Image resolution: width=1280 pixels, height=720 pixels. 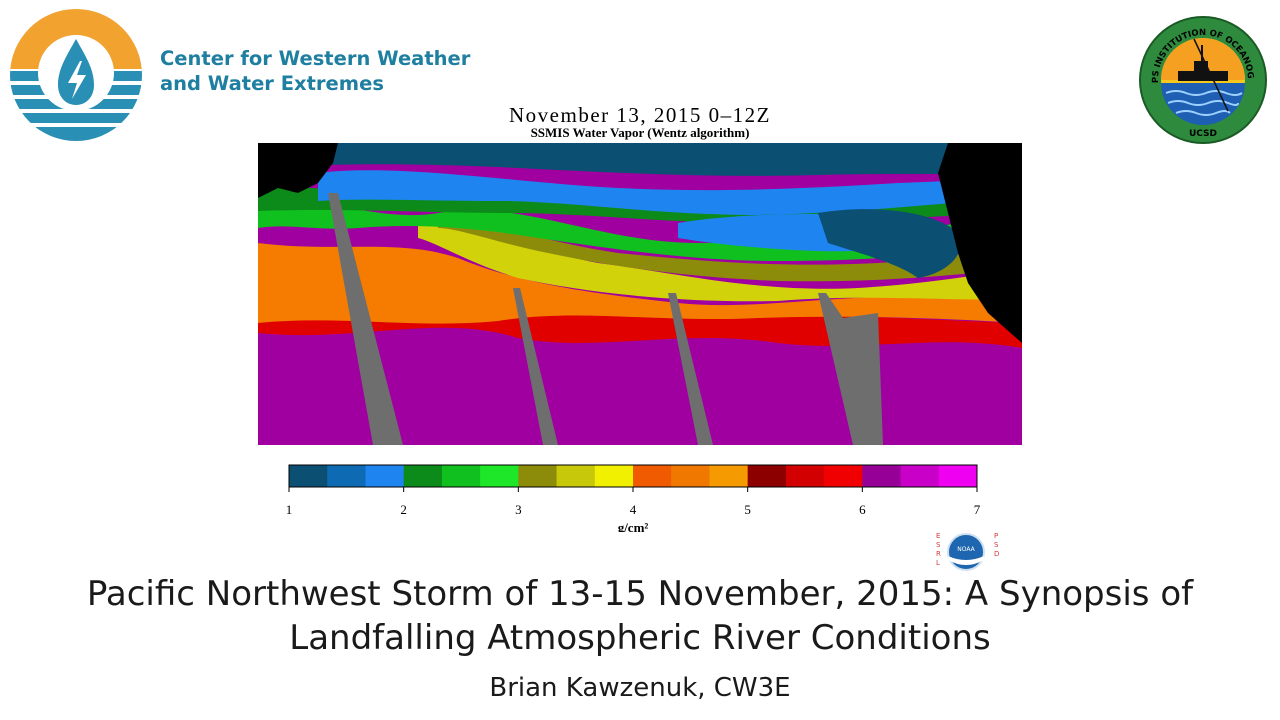 I want to click on colorbar-swatches, so click(x=633, y=476).